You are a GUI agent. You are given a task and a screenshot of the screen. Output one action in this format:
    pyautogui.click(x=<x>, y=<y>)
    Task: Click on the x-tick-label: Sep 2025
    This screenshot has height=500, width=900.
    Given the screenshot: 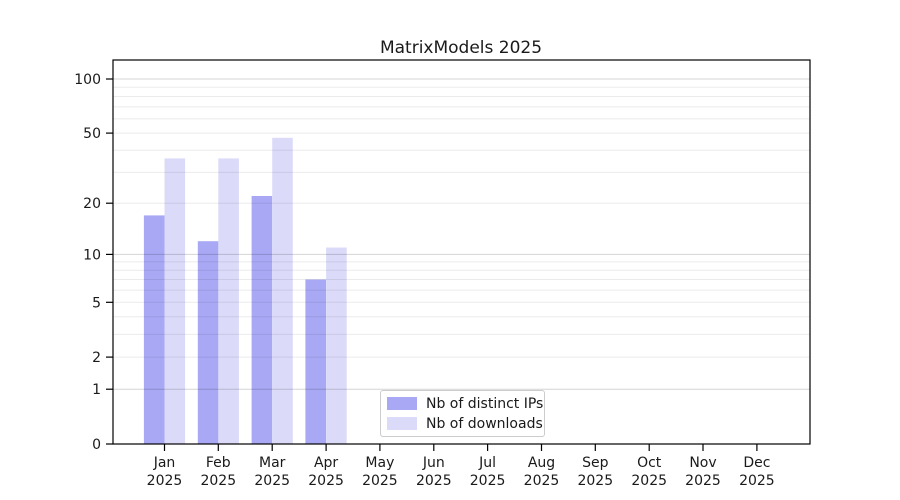 What is the action you would take?
    pyautogui.click(x=595, y=472)
    